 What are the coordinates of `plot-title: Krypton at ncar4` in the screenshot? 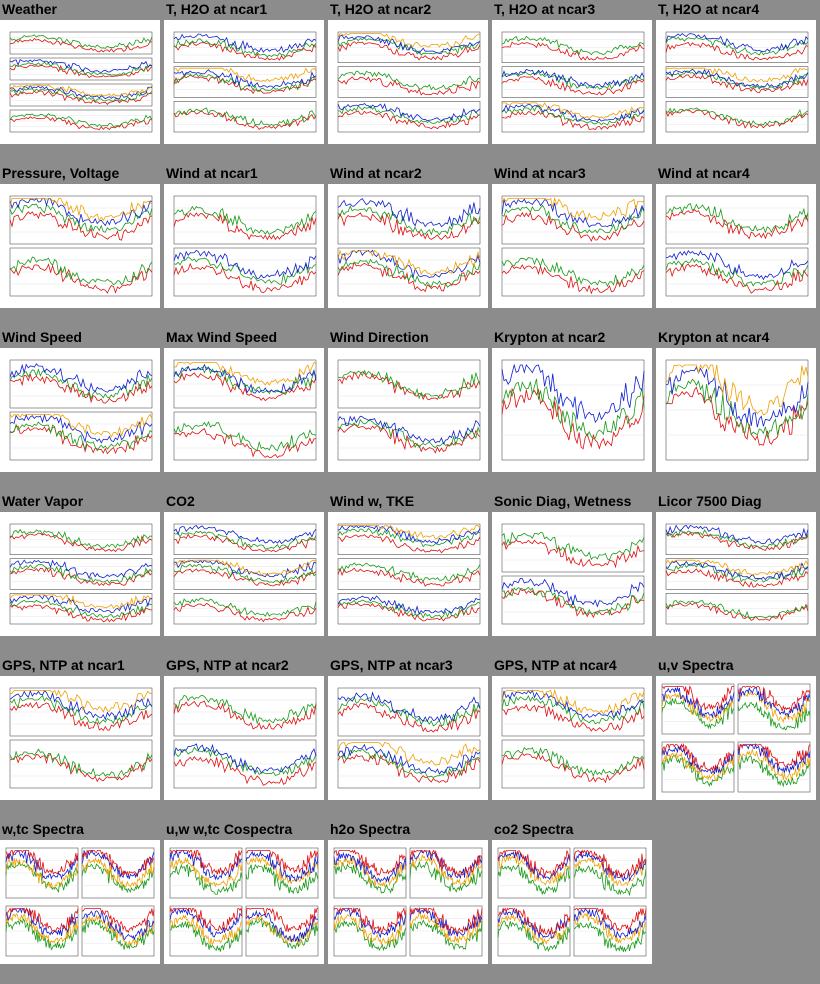 It's located at (714, 337).